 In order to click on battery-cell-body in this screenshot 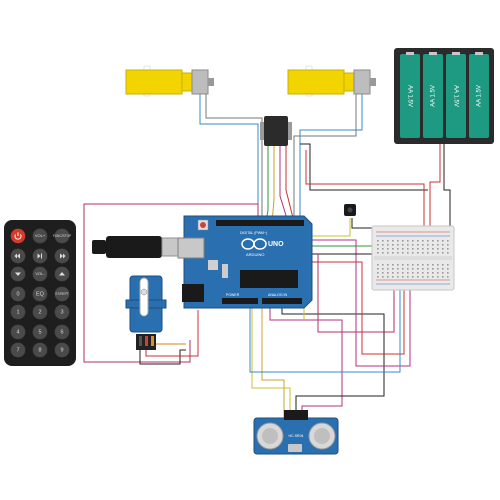, I will do `click(456, 96)`.